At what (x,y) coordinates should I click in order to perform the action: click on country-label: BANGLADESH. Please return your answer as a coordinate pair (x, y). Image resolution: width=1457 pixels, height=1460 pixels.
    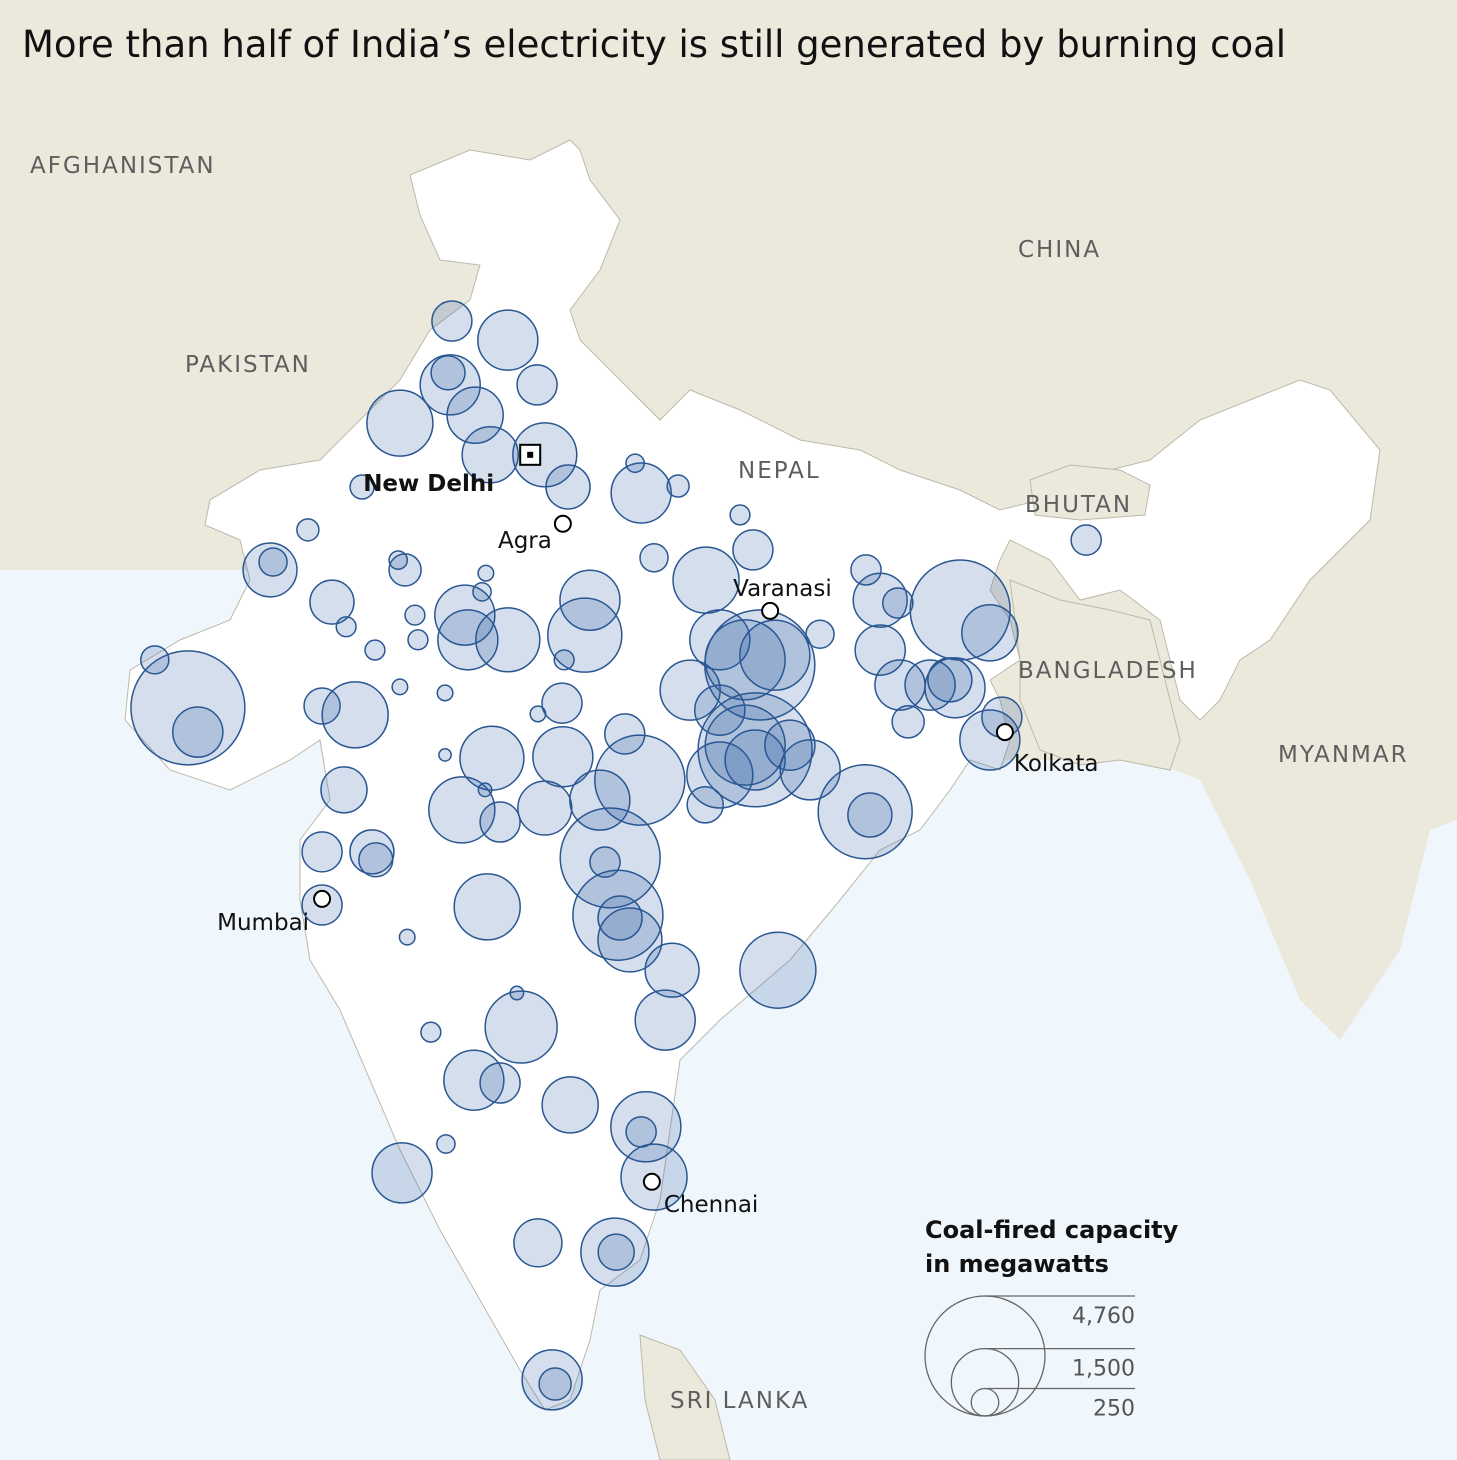
    Looking at the image, I should click on (1108, 671).